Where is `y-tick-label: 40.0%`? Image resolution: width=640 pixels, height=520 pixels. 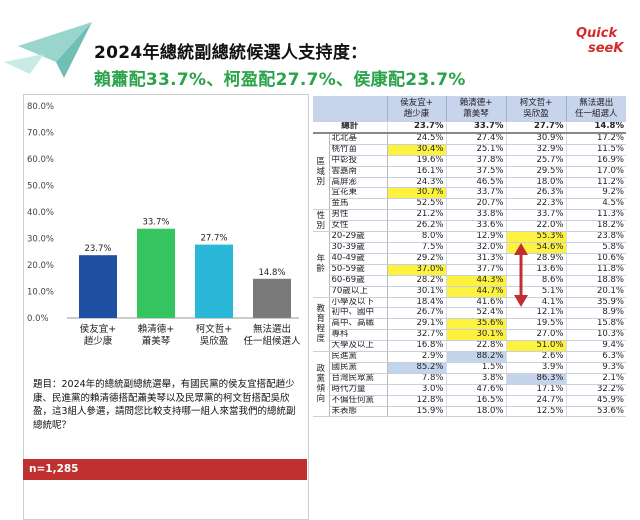 y-tick-label: 40.0% is located at coordinates (40, 213).